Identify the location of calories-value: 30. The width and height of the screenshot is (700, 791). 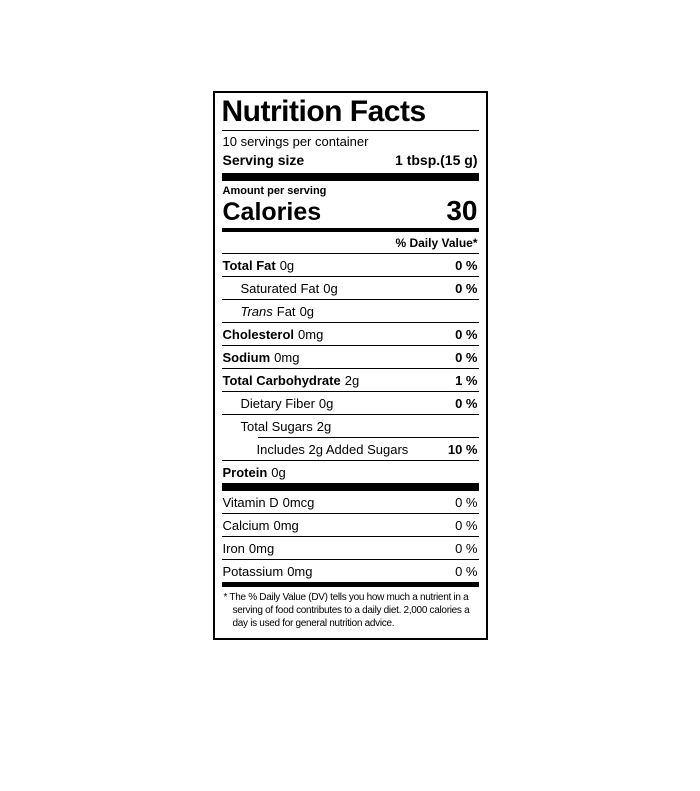
(462, 210).